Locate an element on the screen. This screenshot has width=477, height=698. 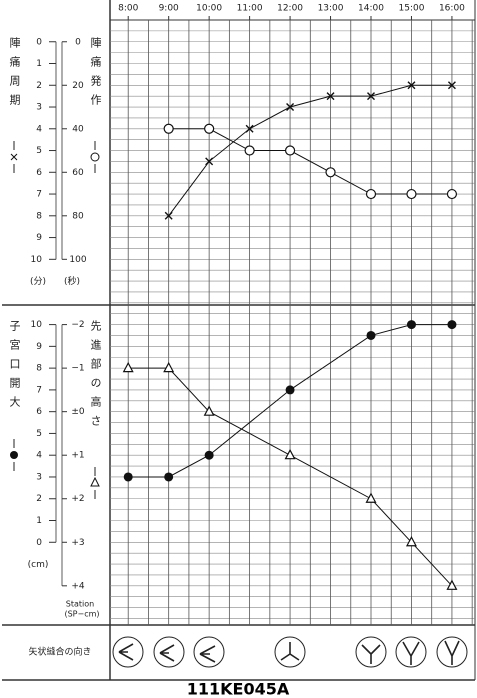
y2-tick-label: 40 is located at coordinates (78, 129).